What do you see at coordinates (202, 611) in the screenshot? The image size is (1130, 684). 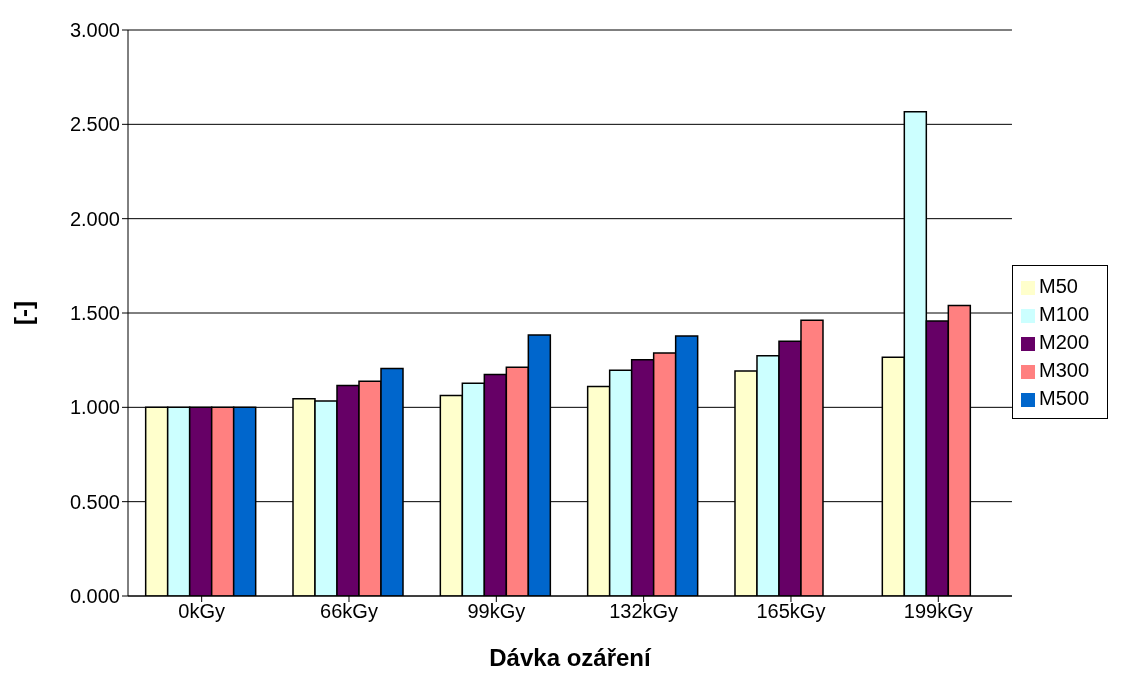 I see `x-tick-label: 0kGy` at bounding box center [202, 611].